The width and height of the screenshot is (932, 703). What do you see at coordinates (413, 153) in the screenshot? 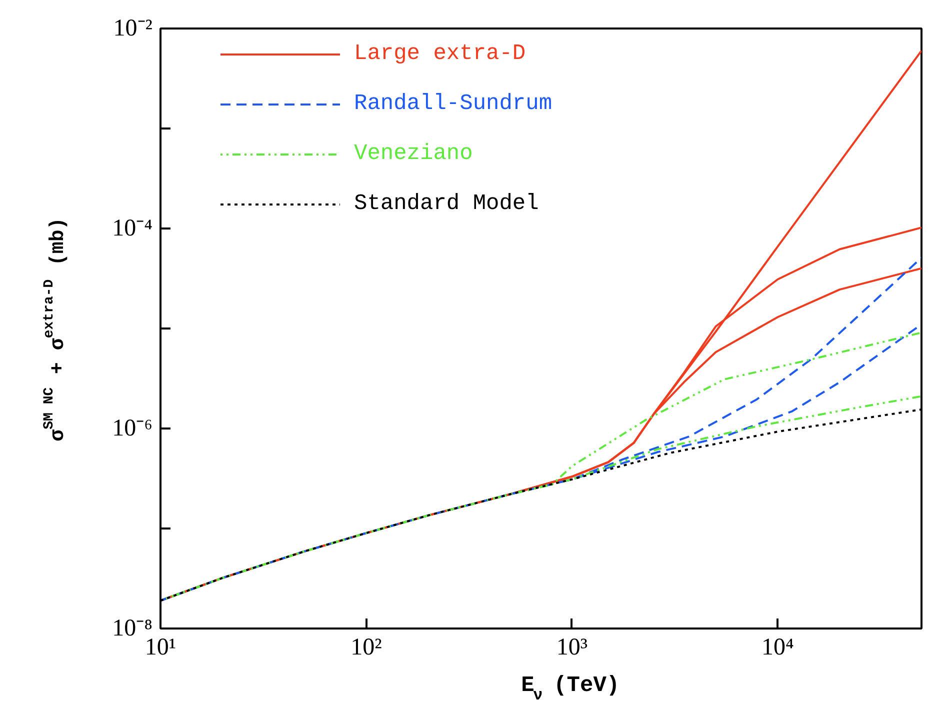
I see `text: Veneziano` at bounding box center [413, 153].